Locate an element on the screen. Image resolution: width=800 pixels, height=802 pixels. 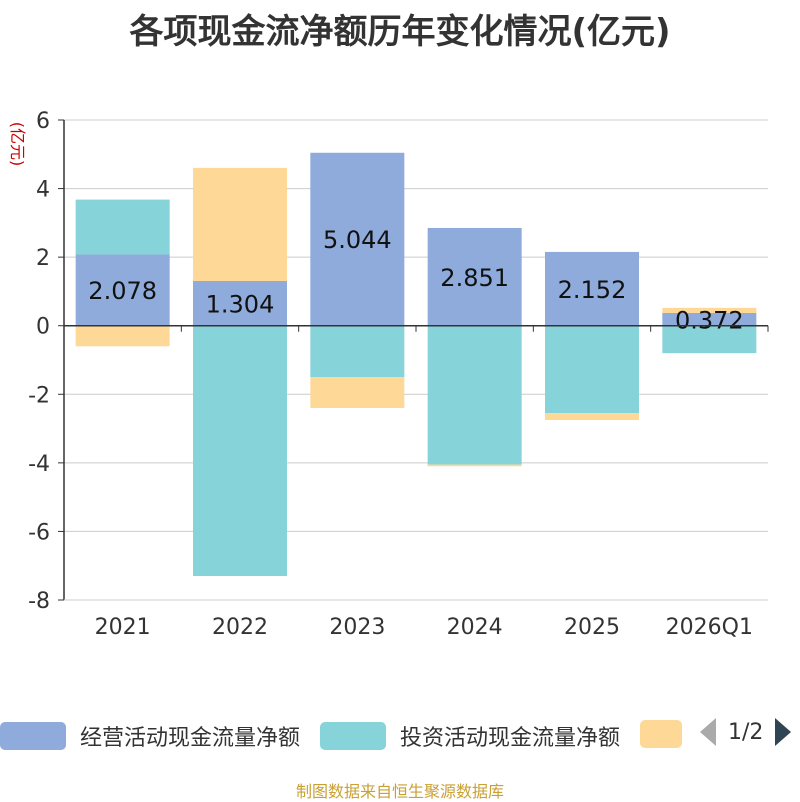
x-tick-label: 2022 is located at coordinates (240, 627).